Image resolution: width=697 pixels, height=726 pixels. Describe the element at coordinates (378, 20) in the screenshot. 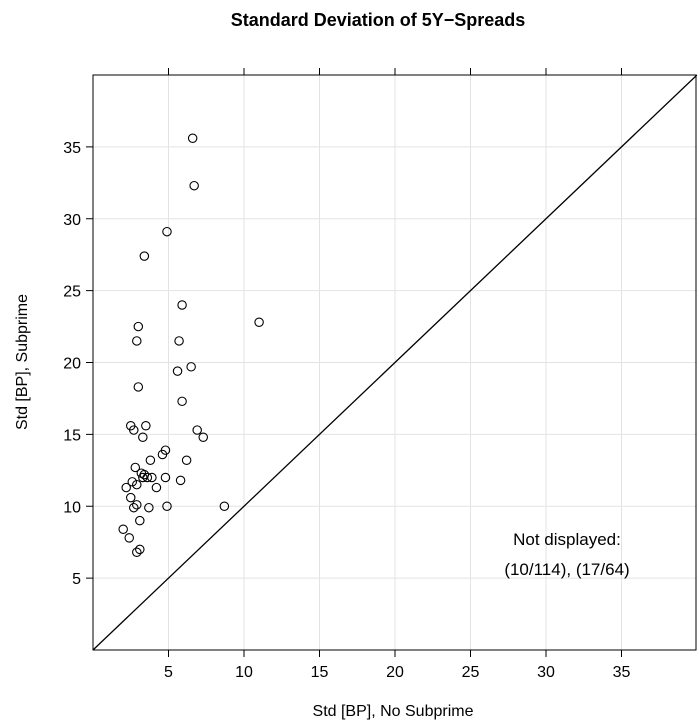

I see `chart-title: Standard Deviation of 5Y−Spreads` at that location.